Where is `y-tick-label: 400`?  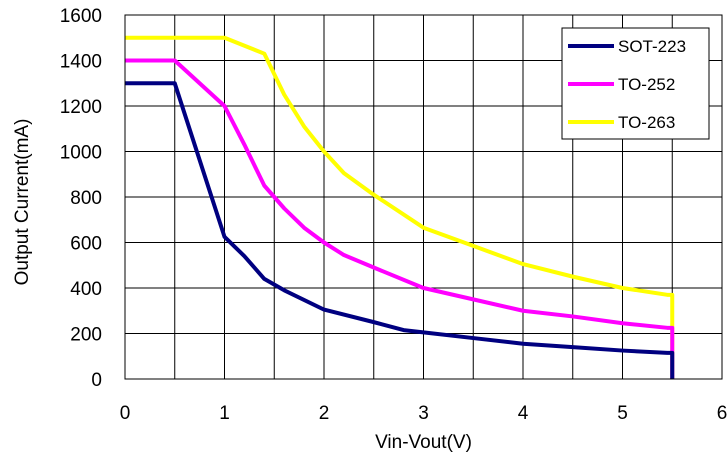 y-tick-label: 400 is located at coordinates (86, 289).